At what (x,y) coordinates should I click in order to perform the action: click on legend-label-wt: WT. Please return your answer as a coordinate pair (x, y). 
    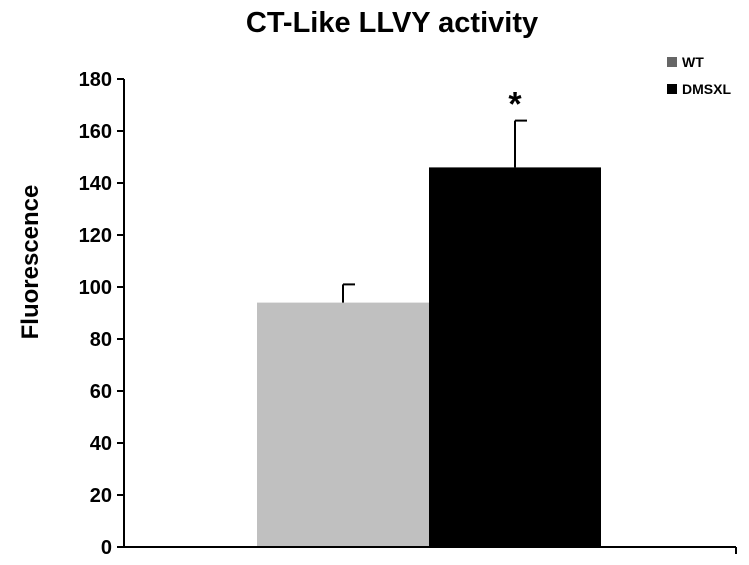
    Looking at the image, I should click on (693, 62).